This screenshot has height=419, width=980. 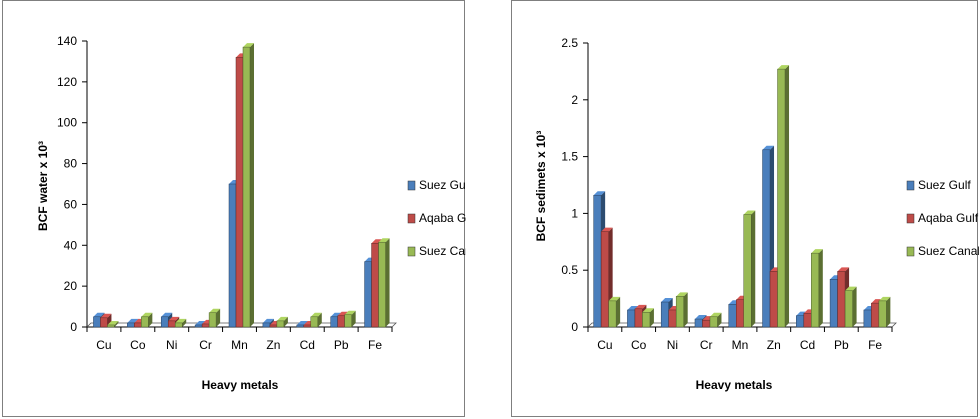 What do you see at coordinates (672, 345) in the screenshot?
I see `x-tick-label: Ni` at bounding box center [672, 345].